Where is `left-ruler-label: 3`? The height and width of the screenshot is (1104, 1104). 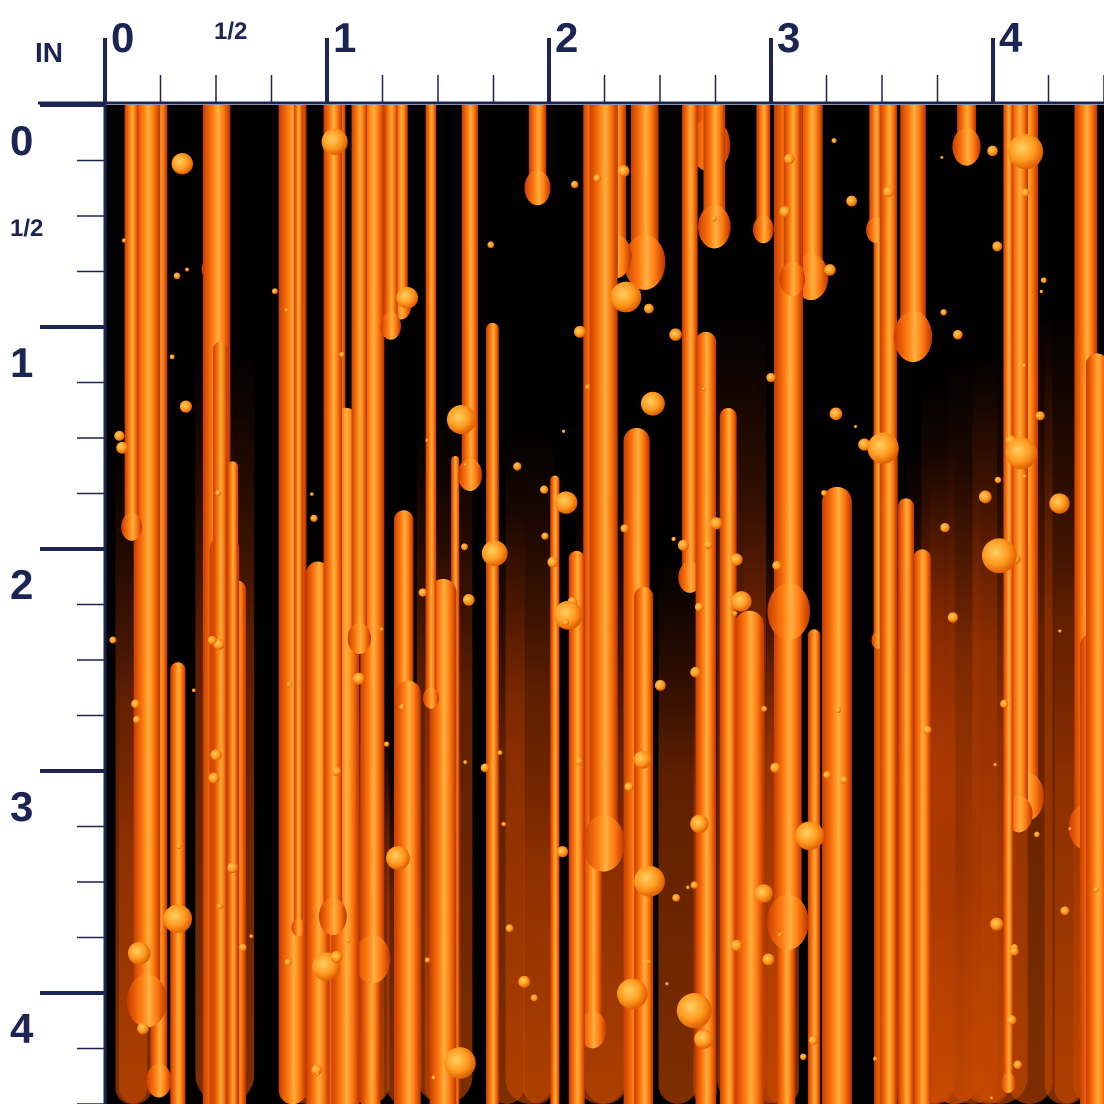 left-ruler-label: 3 is located at coordinates (21, 806).